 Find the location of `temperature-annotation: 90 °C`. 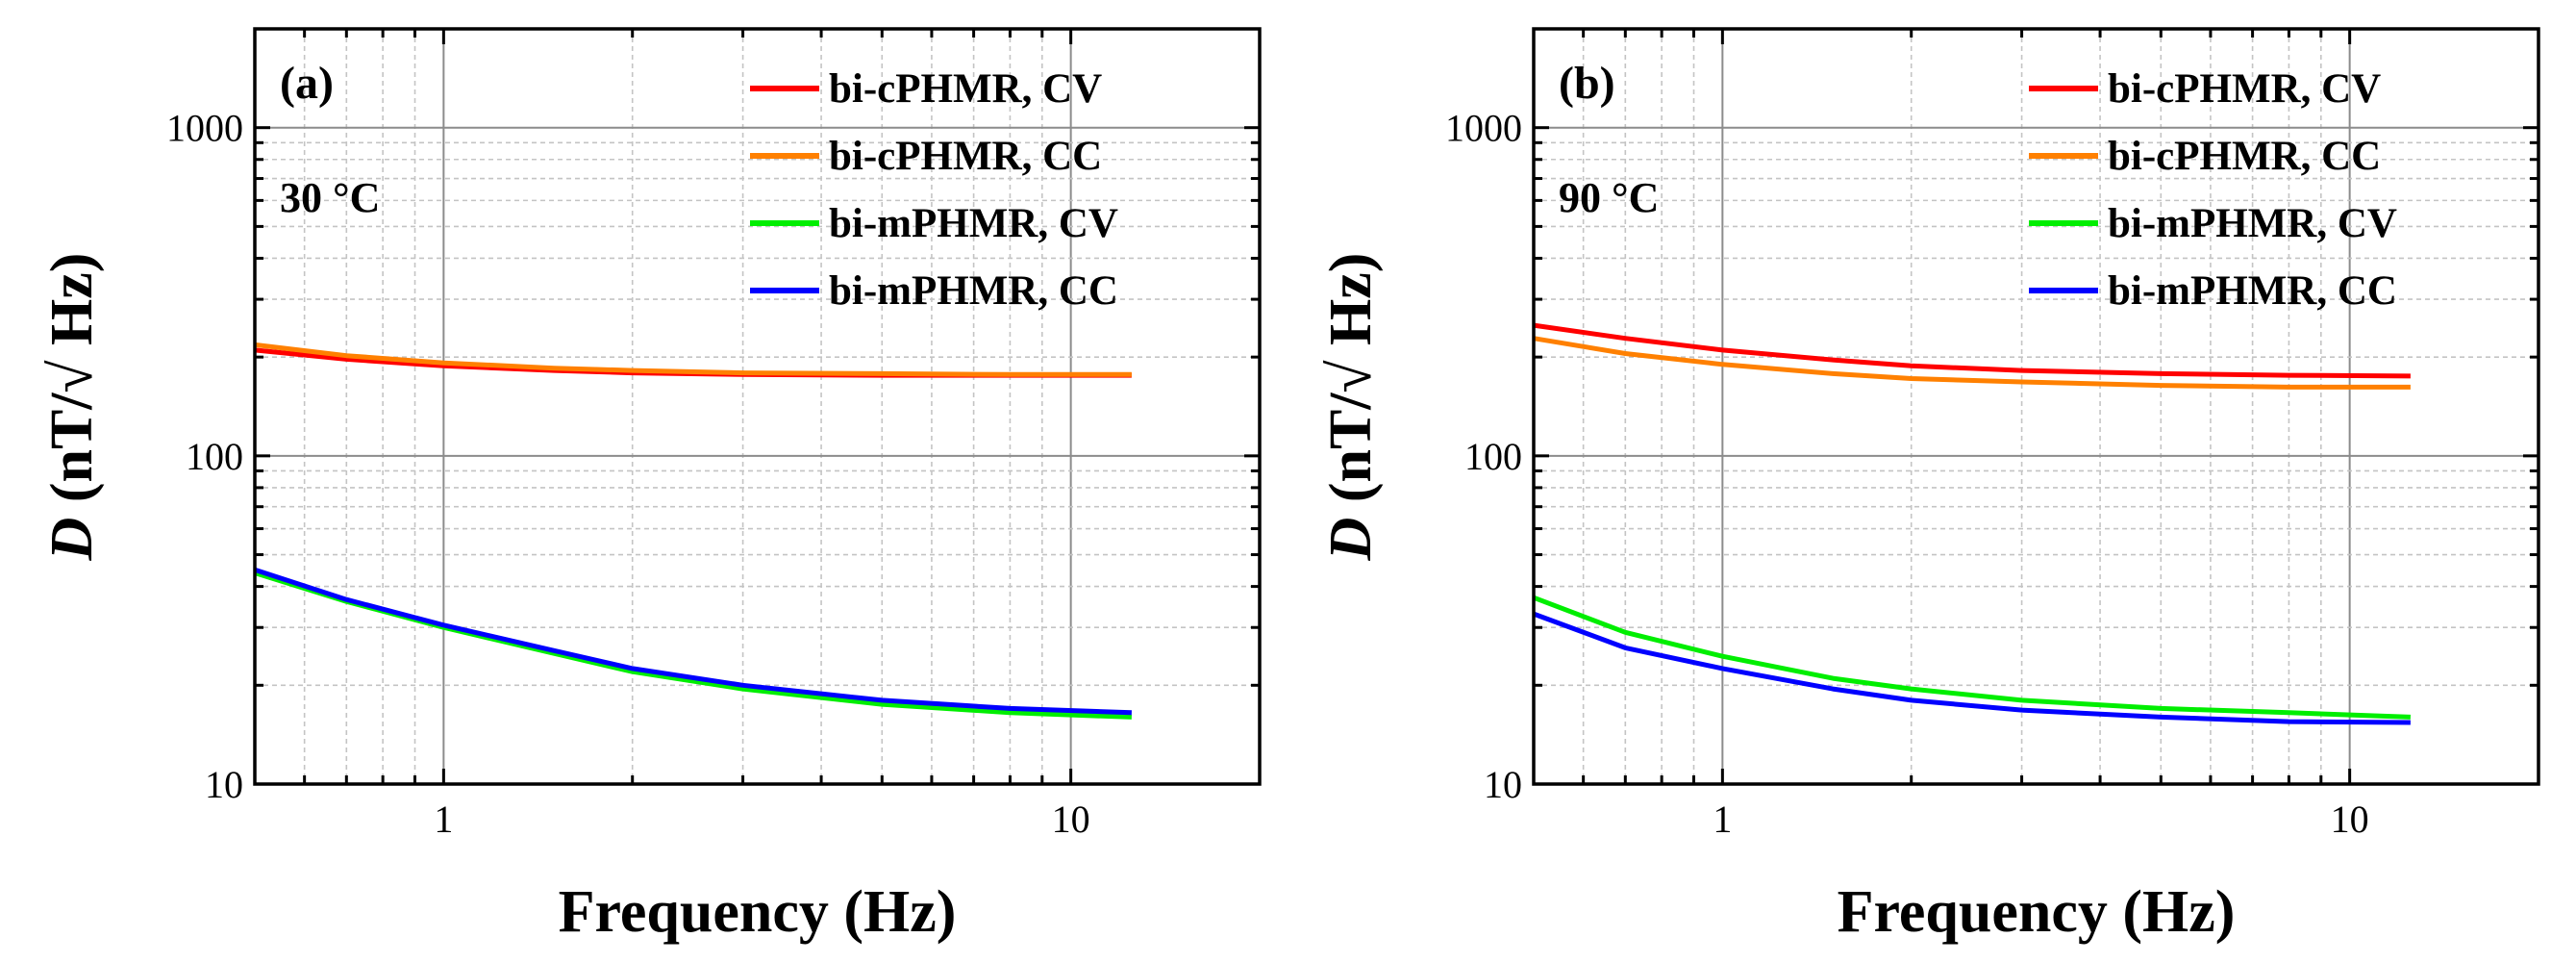

temperature-annotation: 90 °C is located at coordinates (1609, 197).